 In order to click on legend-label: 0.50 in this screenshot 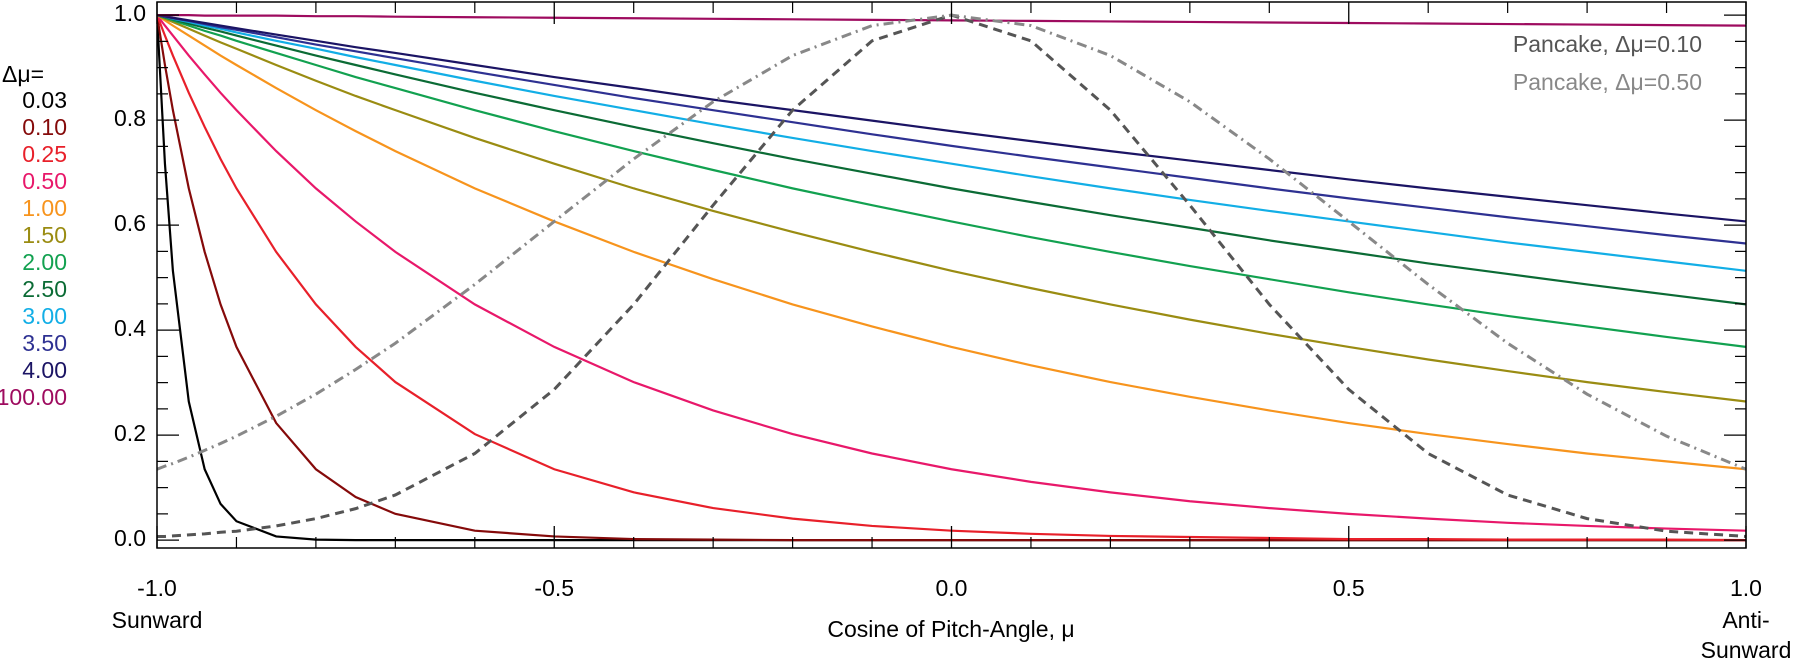, I will do `click(44, 181)`.